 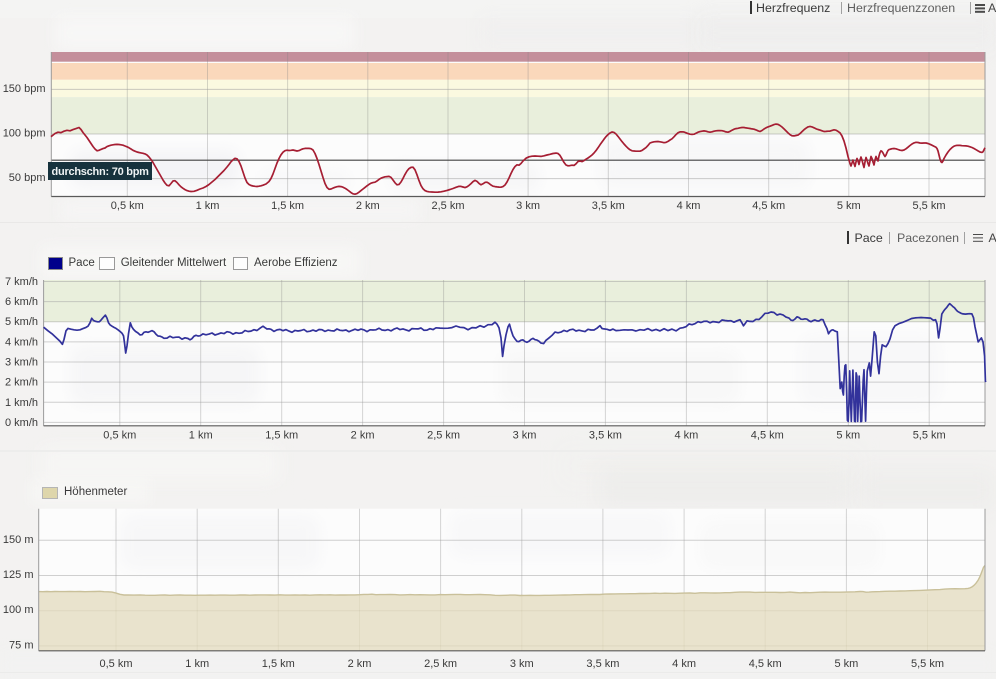 I want to click on svg-text: 150 m, so click(x=18, y=540).